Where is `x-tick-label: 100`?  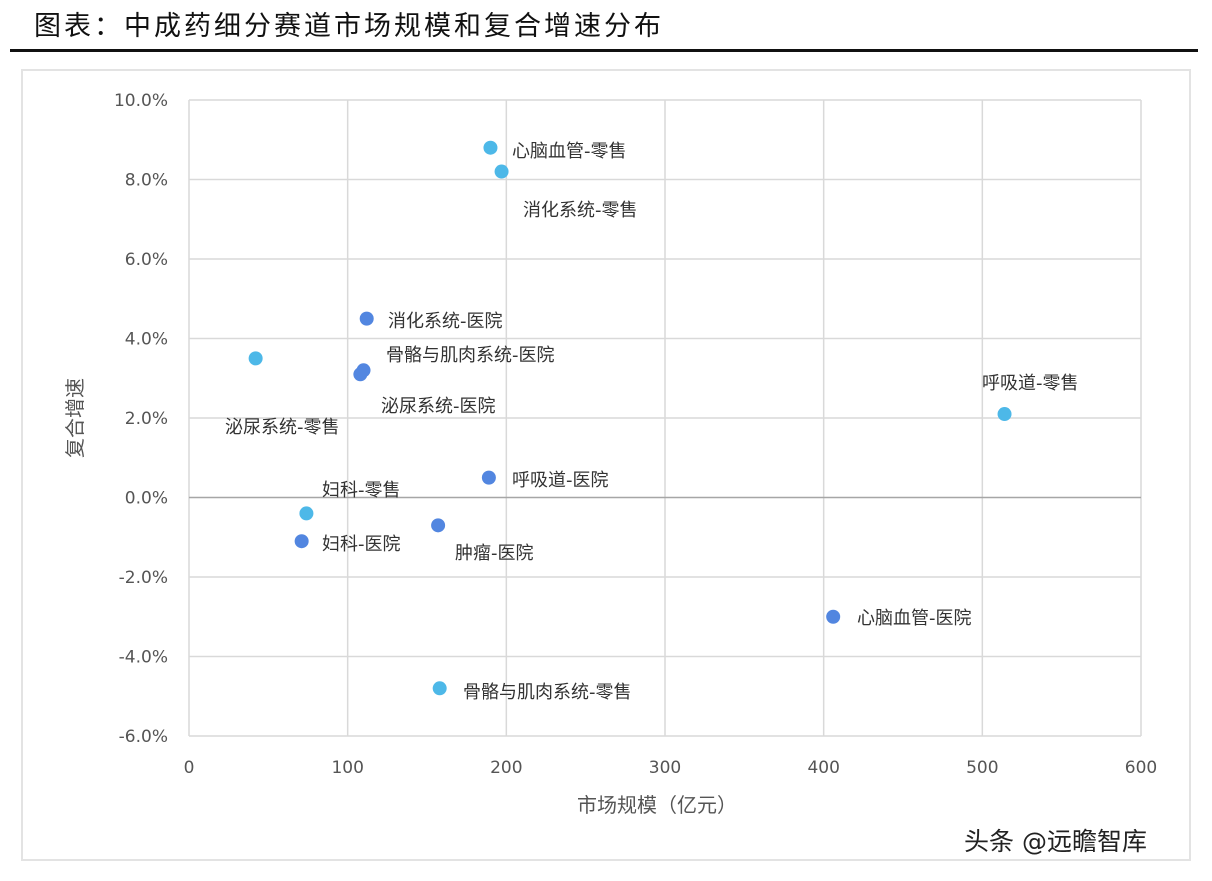
x-tick-label: 100 is located at coordinates (347, 768).